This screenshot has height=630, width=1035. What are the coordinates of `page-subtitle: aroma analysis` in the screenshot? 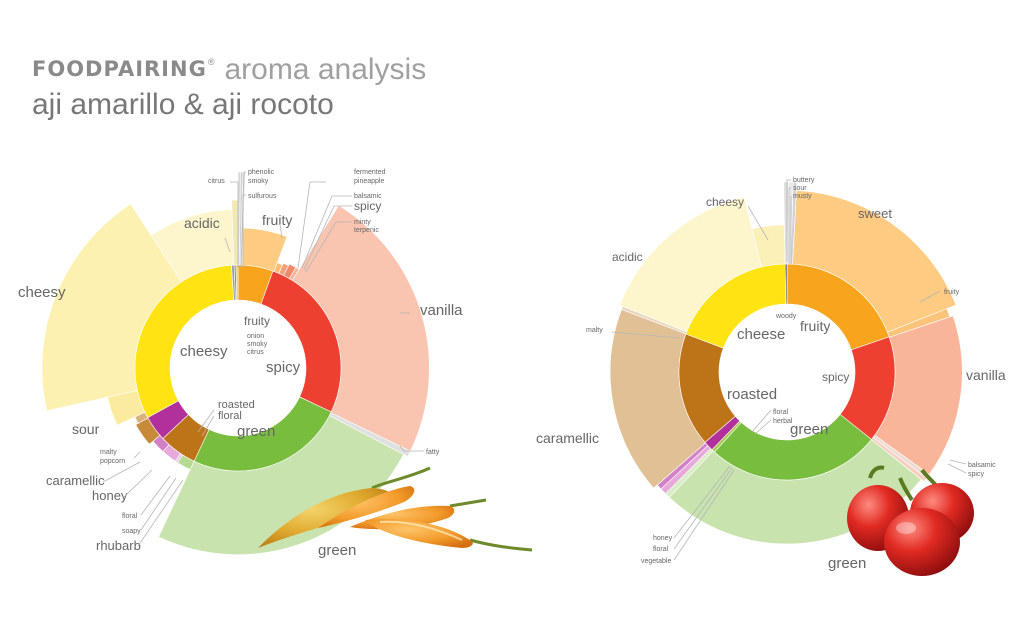 It's located at (325, 69).